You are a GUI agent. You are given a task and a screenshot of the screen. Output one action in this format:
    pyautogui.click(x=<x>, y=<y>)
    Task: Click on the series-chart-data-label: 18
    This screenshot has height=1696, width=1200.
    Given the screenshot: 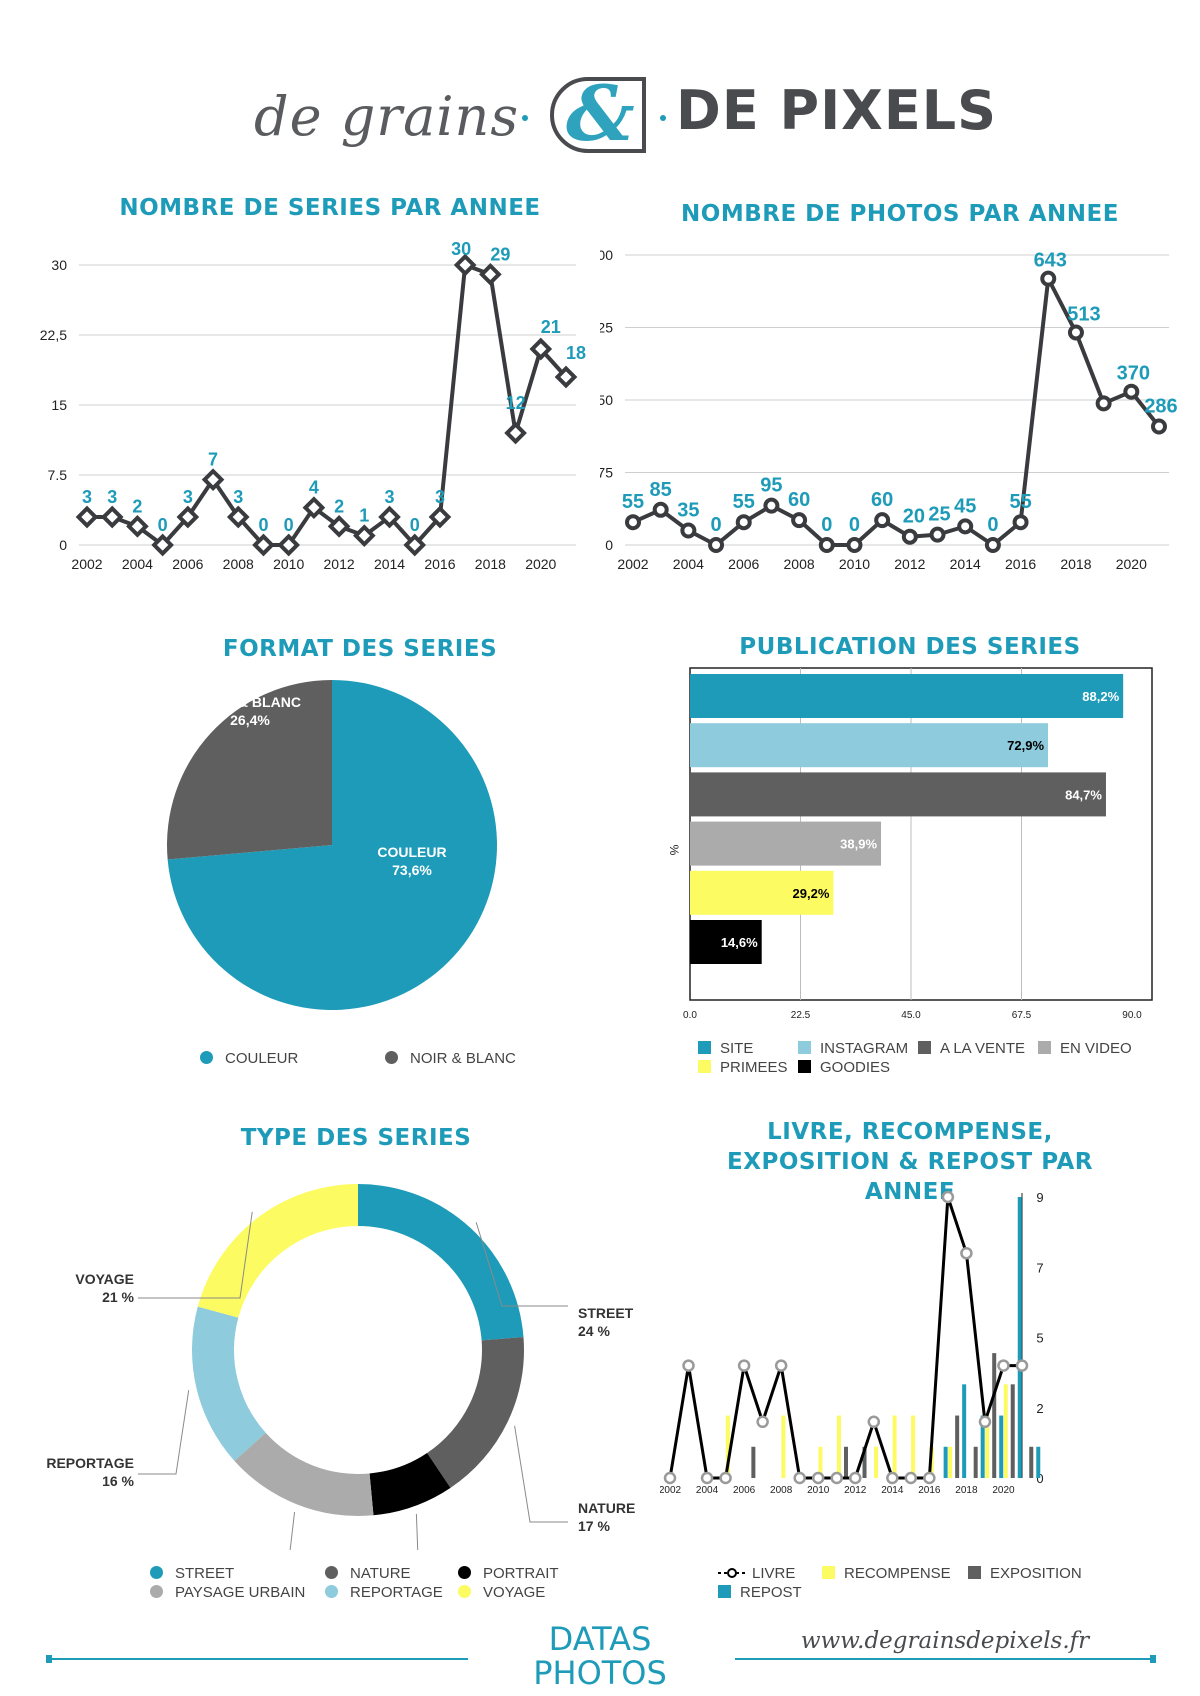 What is the action you would take?
    pyautogui.click(x=576, y=353)
    